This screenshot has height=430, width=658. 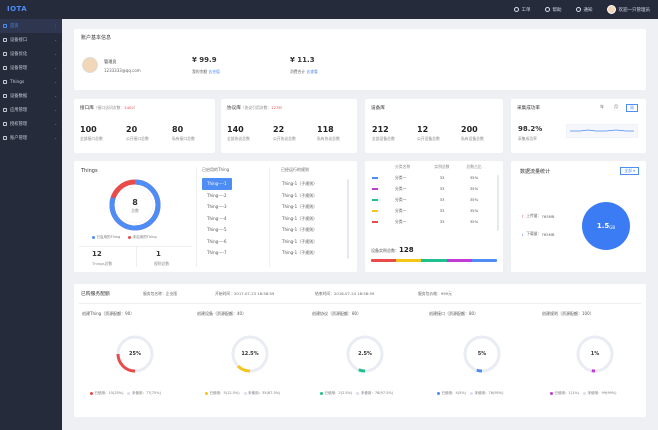 What do you see at coordinates (454, 313) in the screenshot?
I see `quota-title: 创建接口（资源配额：80）` at bounding box center [454, 313].